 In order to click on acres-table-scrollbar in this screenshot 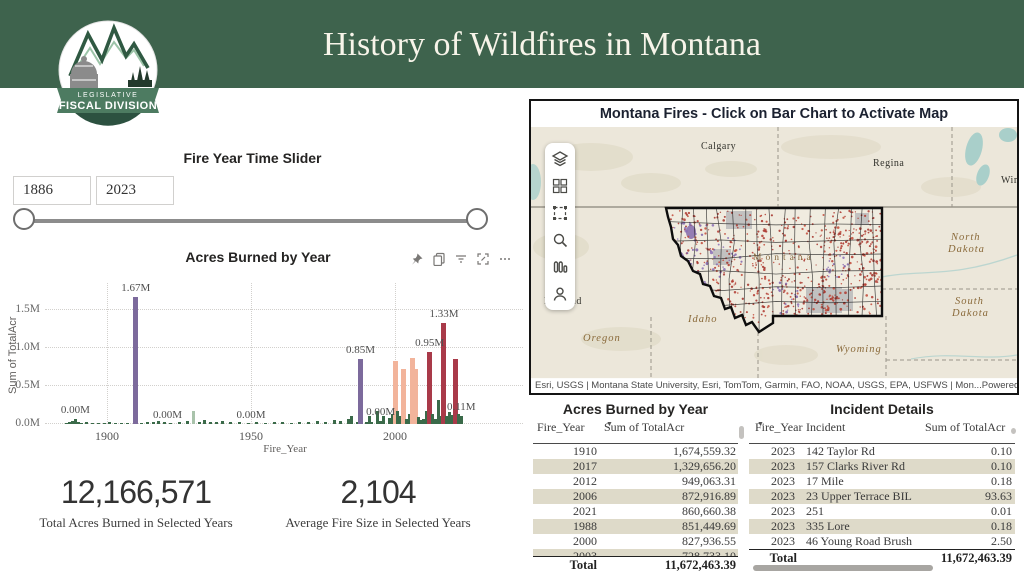, I will do `click(741, 432)`.